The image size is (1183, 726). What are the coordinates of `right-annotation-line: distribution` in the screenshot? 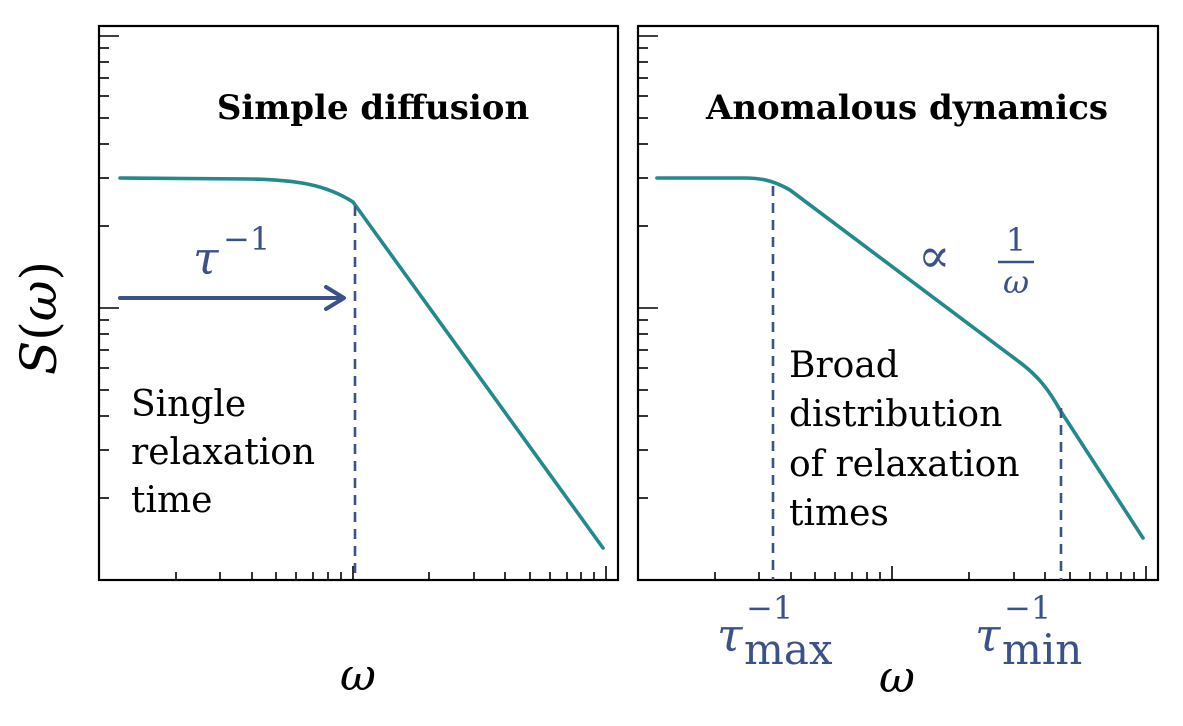 It's located at (895, 414).